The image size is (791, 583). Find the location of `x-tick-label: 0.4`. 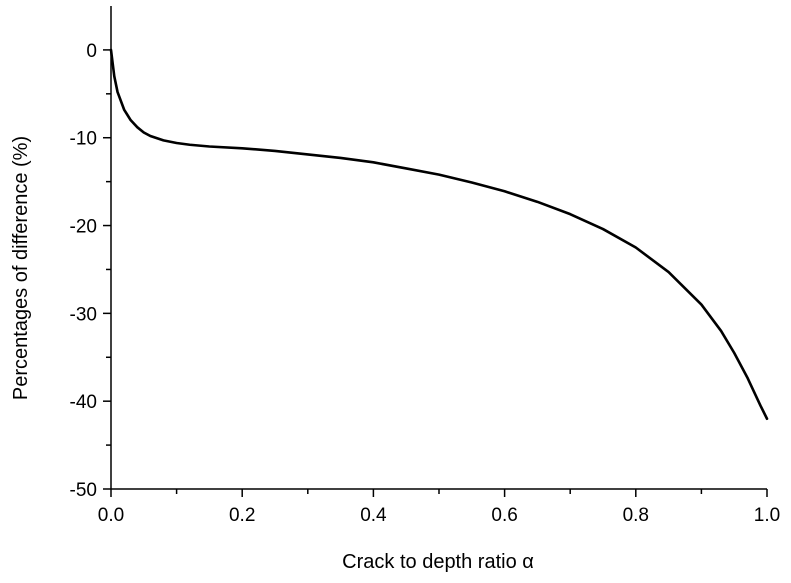

x-tick-label: 0.4 is located at coordinates (373, 515).